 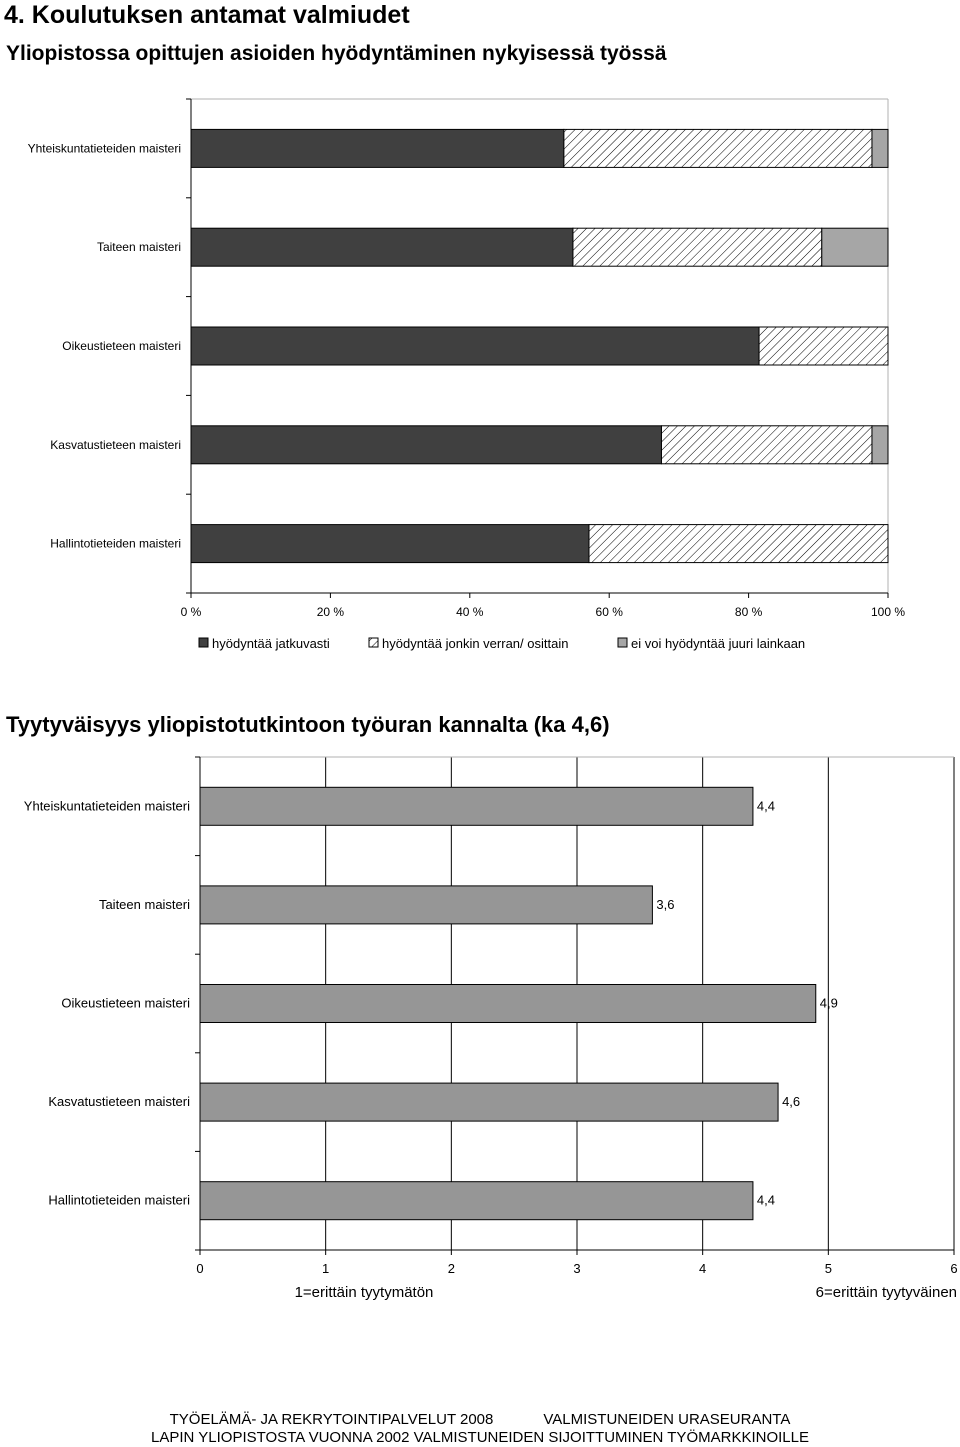 I want to click on legend-swatch-hyodyntaa-jatkuvasti, so click(x=203, y=642).